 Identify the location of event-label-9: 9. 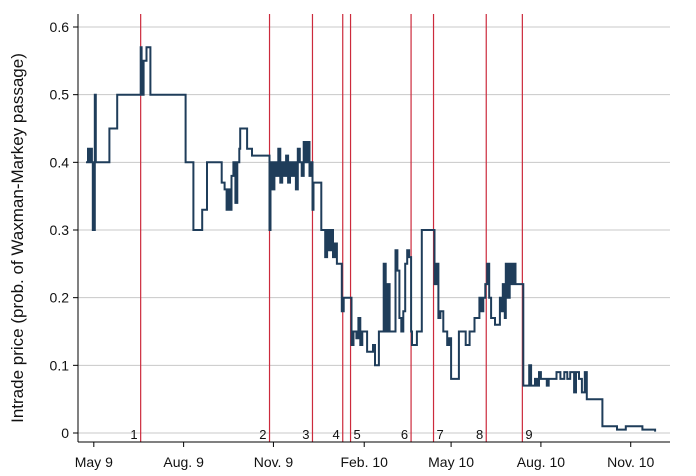
(528, 434).